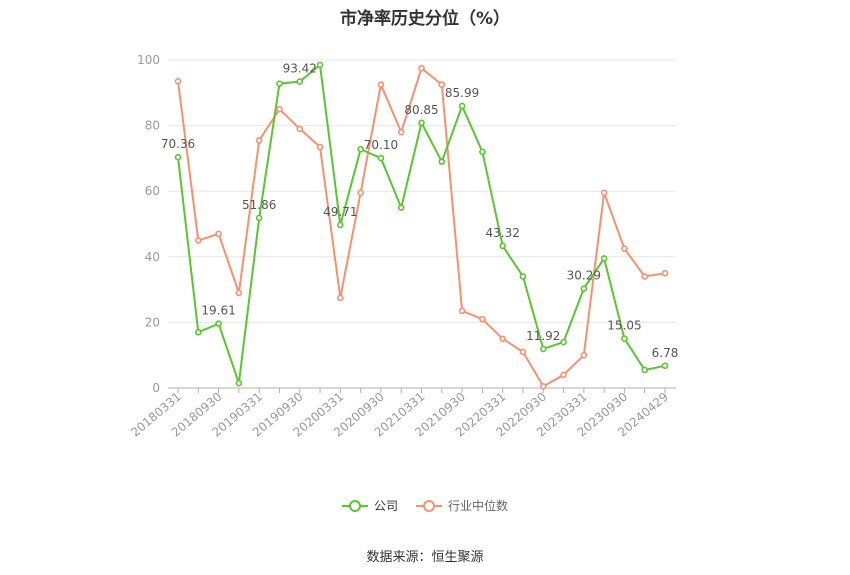  What do you see at coordinates (624, 326) in the screenshot?
I see `data-label: 15.05` at bounding box center [624, 326].